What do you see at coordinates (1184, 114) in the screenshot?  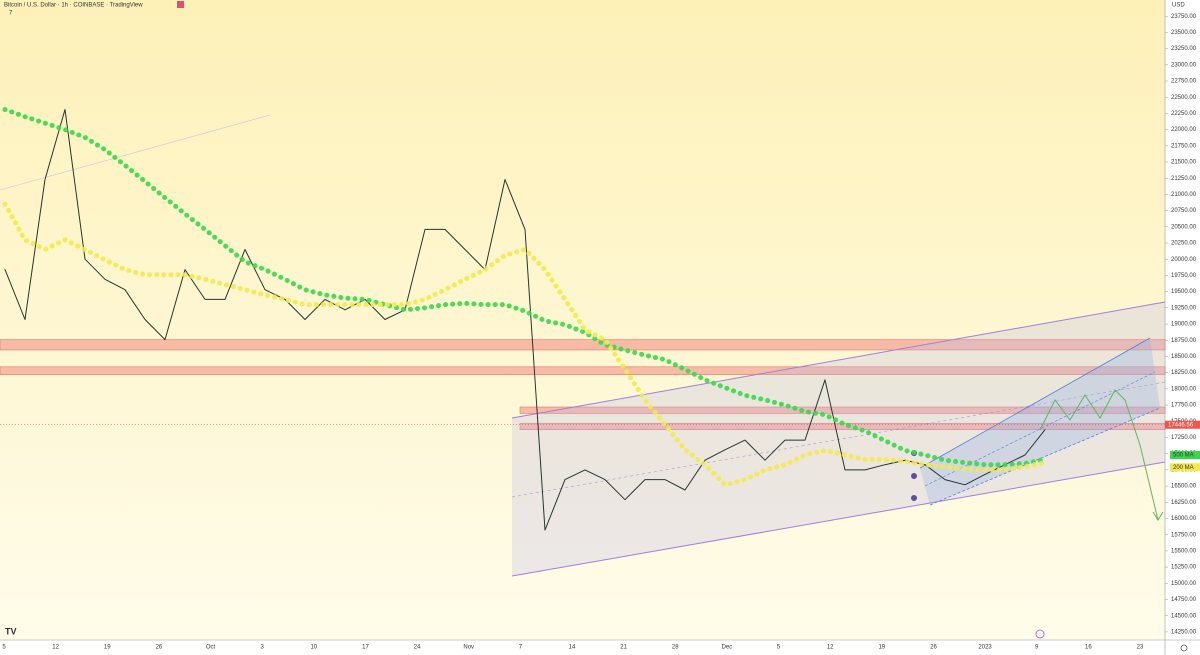 I see `y-tick-label: 22250.00` at bounding box center [1184, 114].